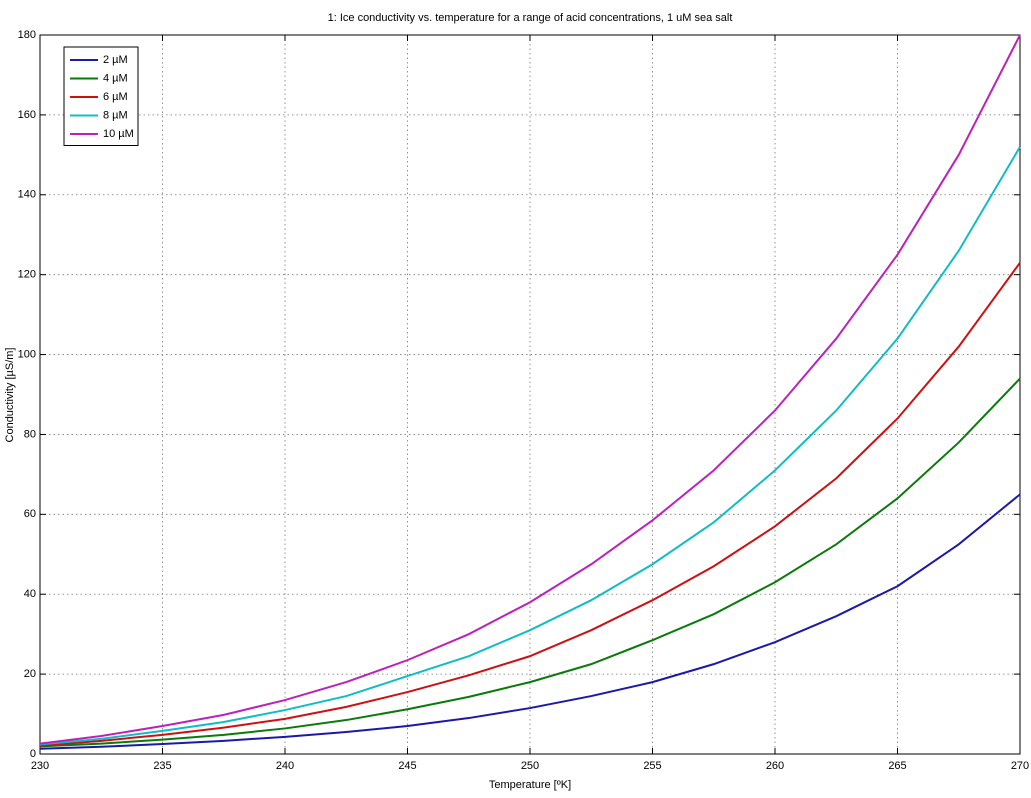 This screenshot has width=1031, height=798. Describe the element at coordinates (40, 766) in the screenshot. I see `x-tick-label: 230` at that location.